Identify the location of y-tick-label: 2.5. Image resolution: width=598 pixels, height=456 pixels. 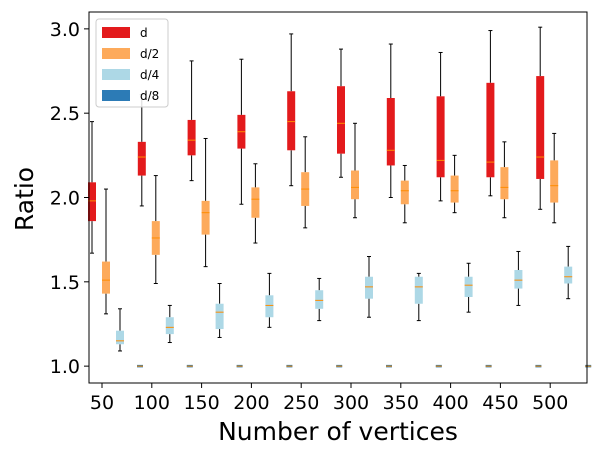
(65, 114).